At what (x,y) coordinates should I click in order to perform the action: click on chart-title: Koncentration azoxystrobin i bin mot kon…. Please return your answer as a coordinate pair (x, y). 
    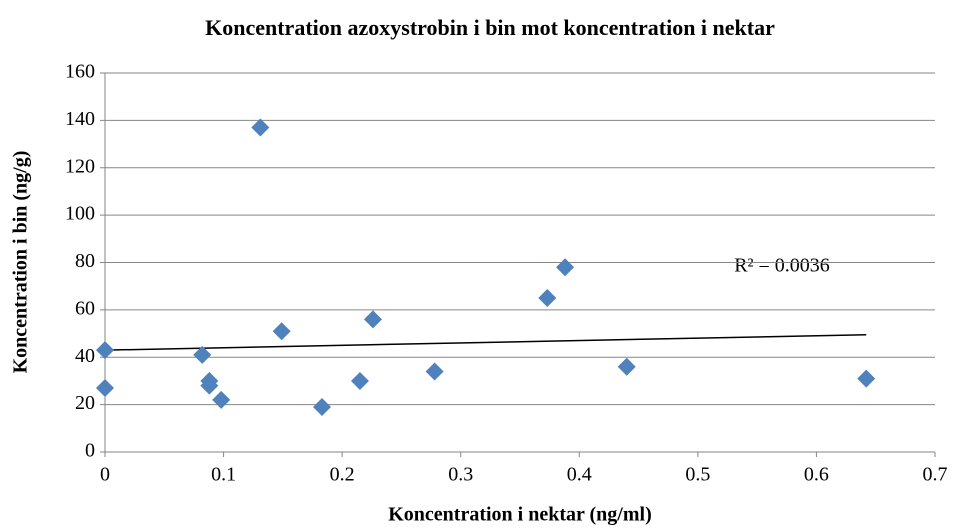
    Looking at the image, I should click on (490, 27).